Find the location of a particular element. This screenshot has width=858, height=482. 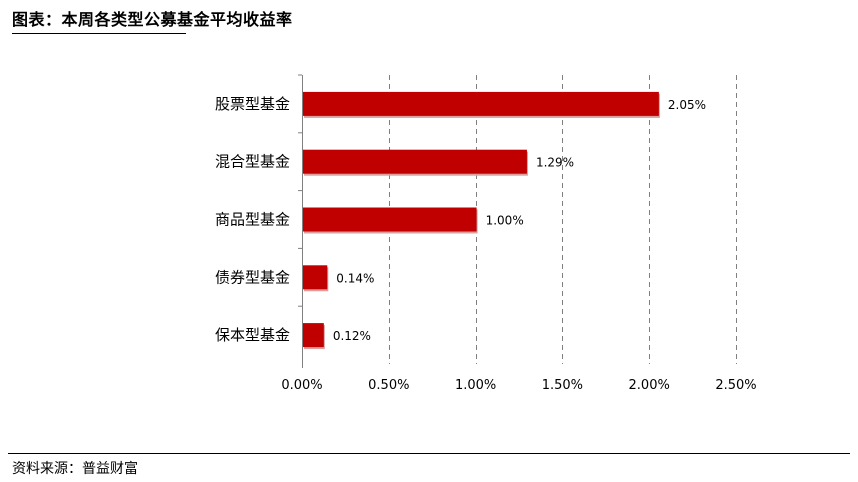

category-label-3: 债券型基金 is located at coordinates (252, 277).